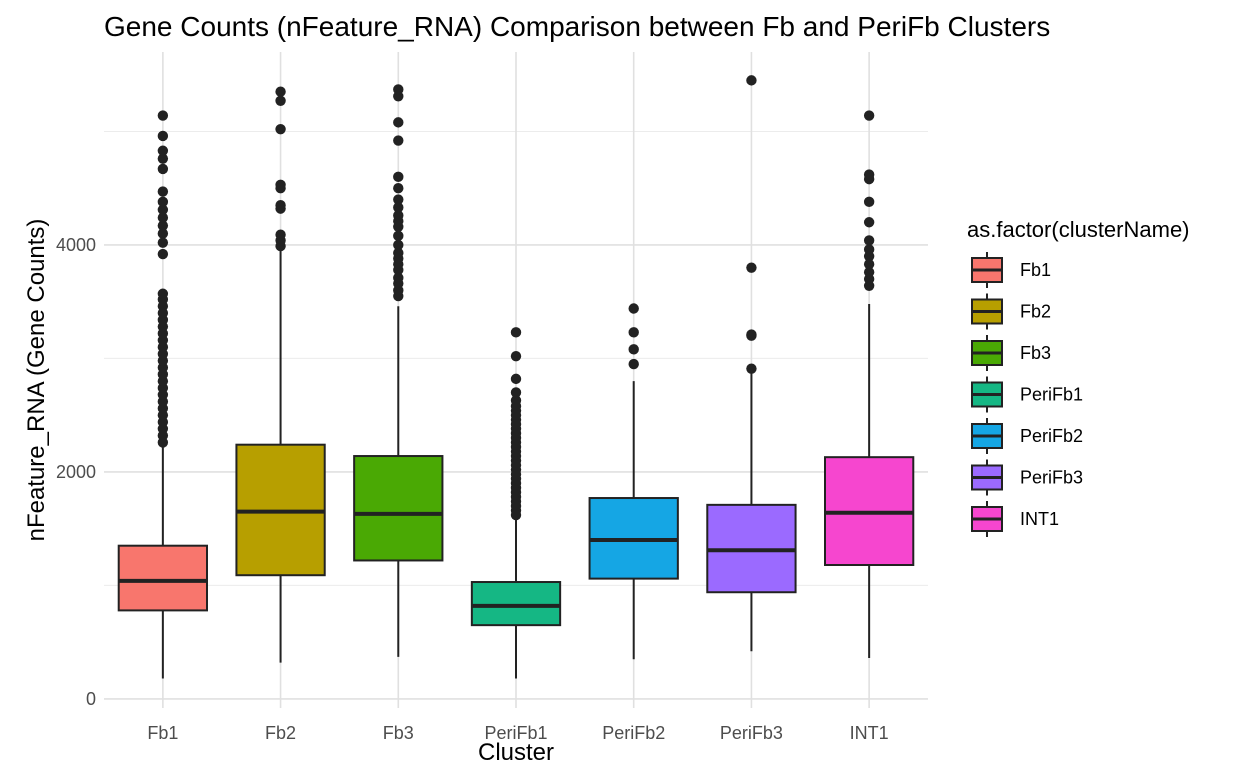 Image resolution: width=1259 pixels, height=778 pixels. I want to click on box-PeriFb1, so click(516, 503).